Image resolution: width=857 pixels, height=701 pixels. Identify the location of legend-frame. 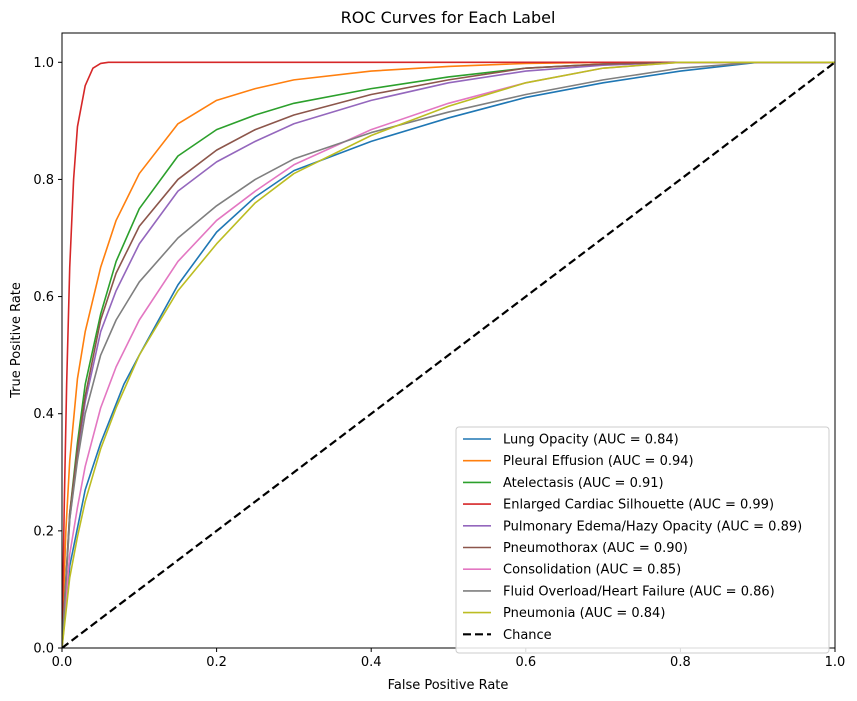
(642, 540).